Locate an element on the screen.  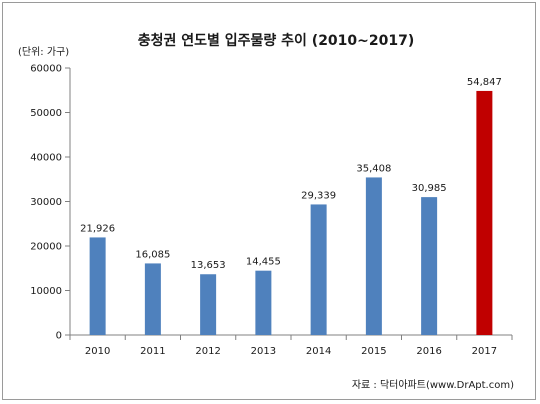
bar-2012 is located at coordinates (208, 304).